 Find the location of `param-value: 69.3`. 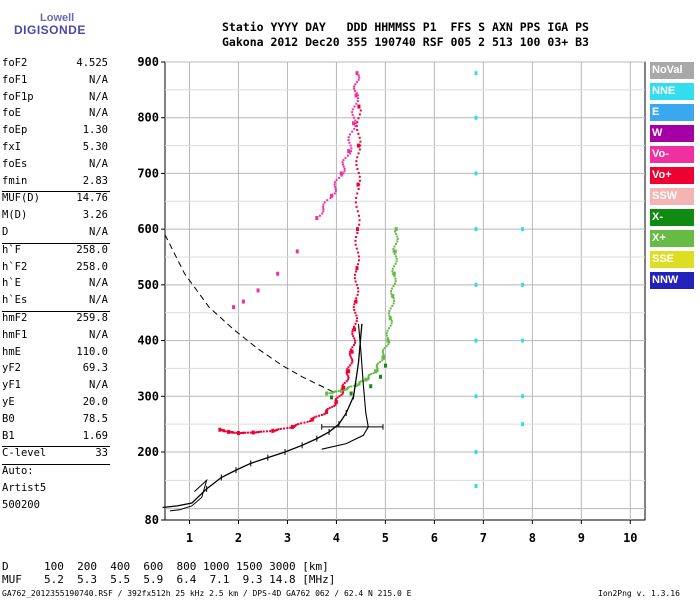

param-value: 69.3 is located at coordinates (95, 368).